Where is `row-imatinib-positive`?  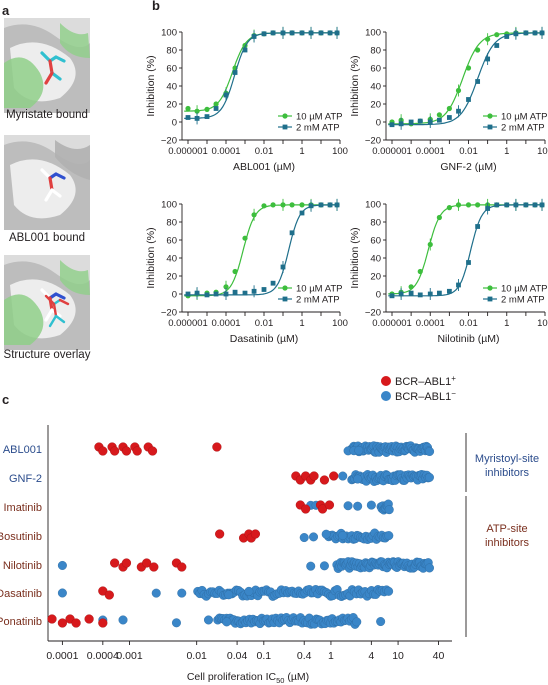 row-imatinib-positive is located at coordinates (315, 507).